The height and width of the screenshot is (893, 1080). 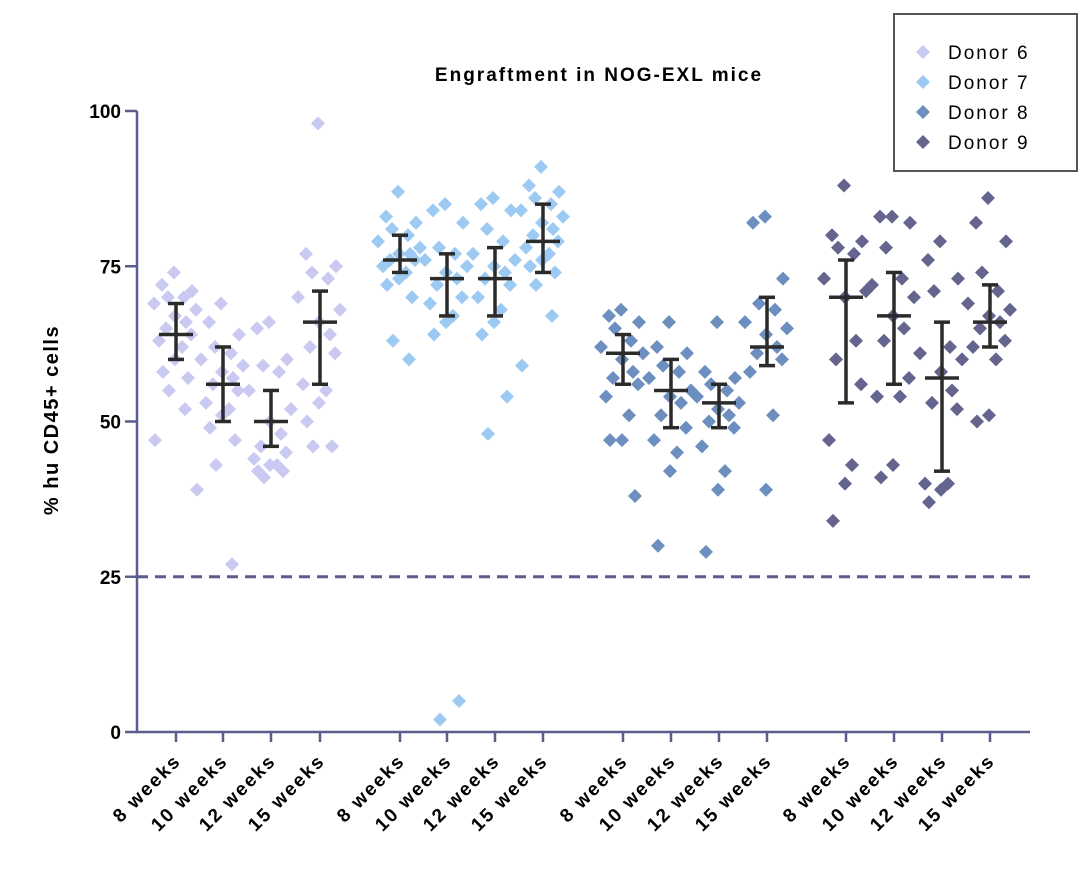 What do you see at coordinates (111, 267) in the screenshot?
I see `y-tick-label: 75` at bounding box center [111, 267].